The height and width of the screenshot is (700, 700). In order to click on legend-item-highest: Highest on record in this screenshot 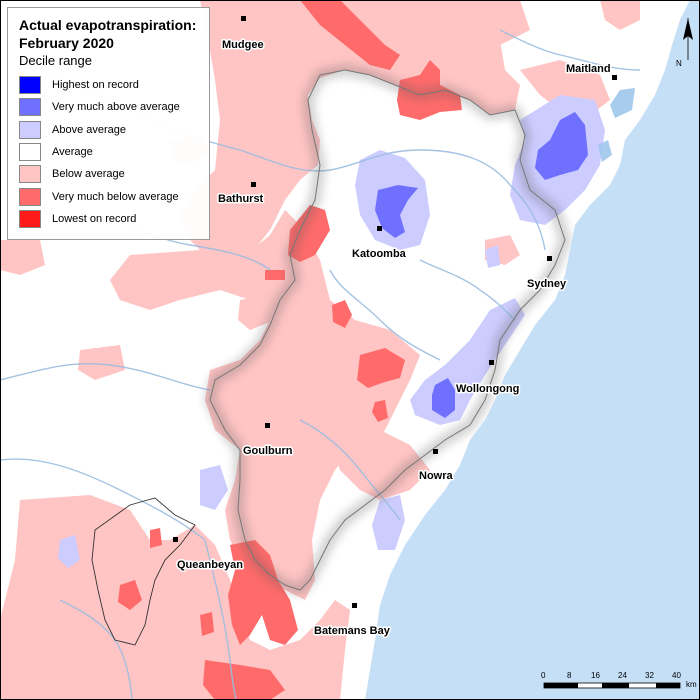, I will do `click(109, 85)`.